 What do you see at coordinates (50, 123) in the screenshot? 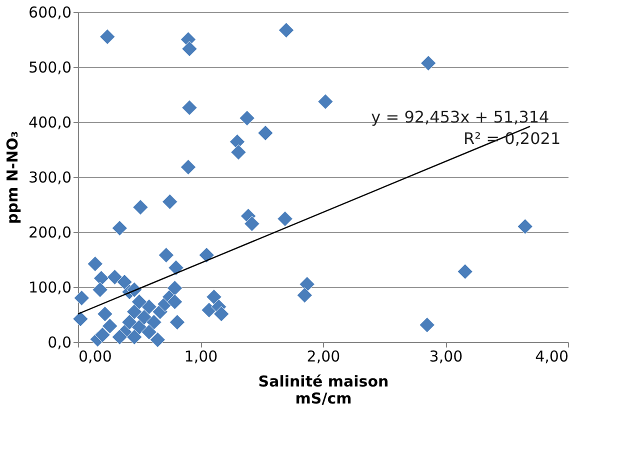
I see `y-tick-label: 400,0` at bounding box center [50, 123].